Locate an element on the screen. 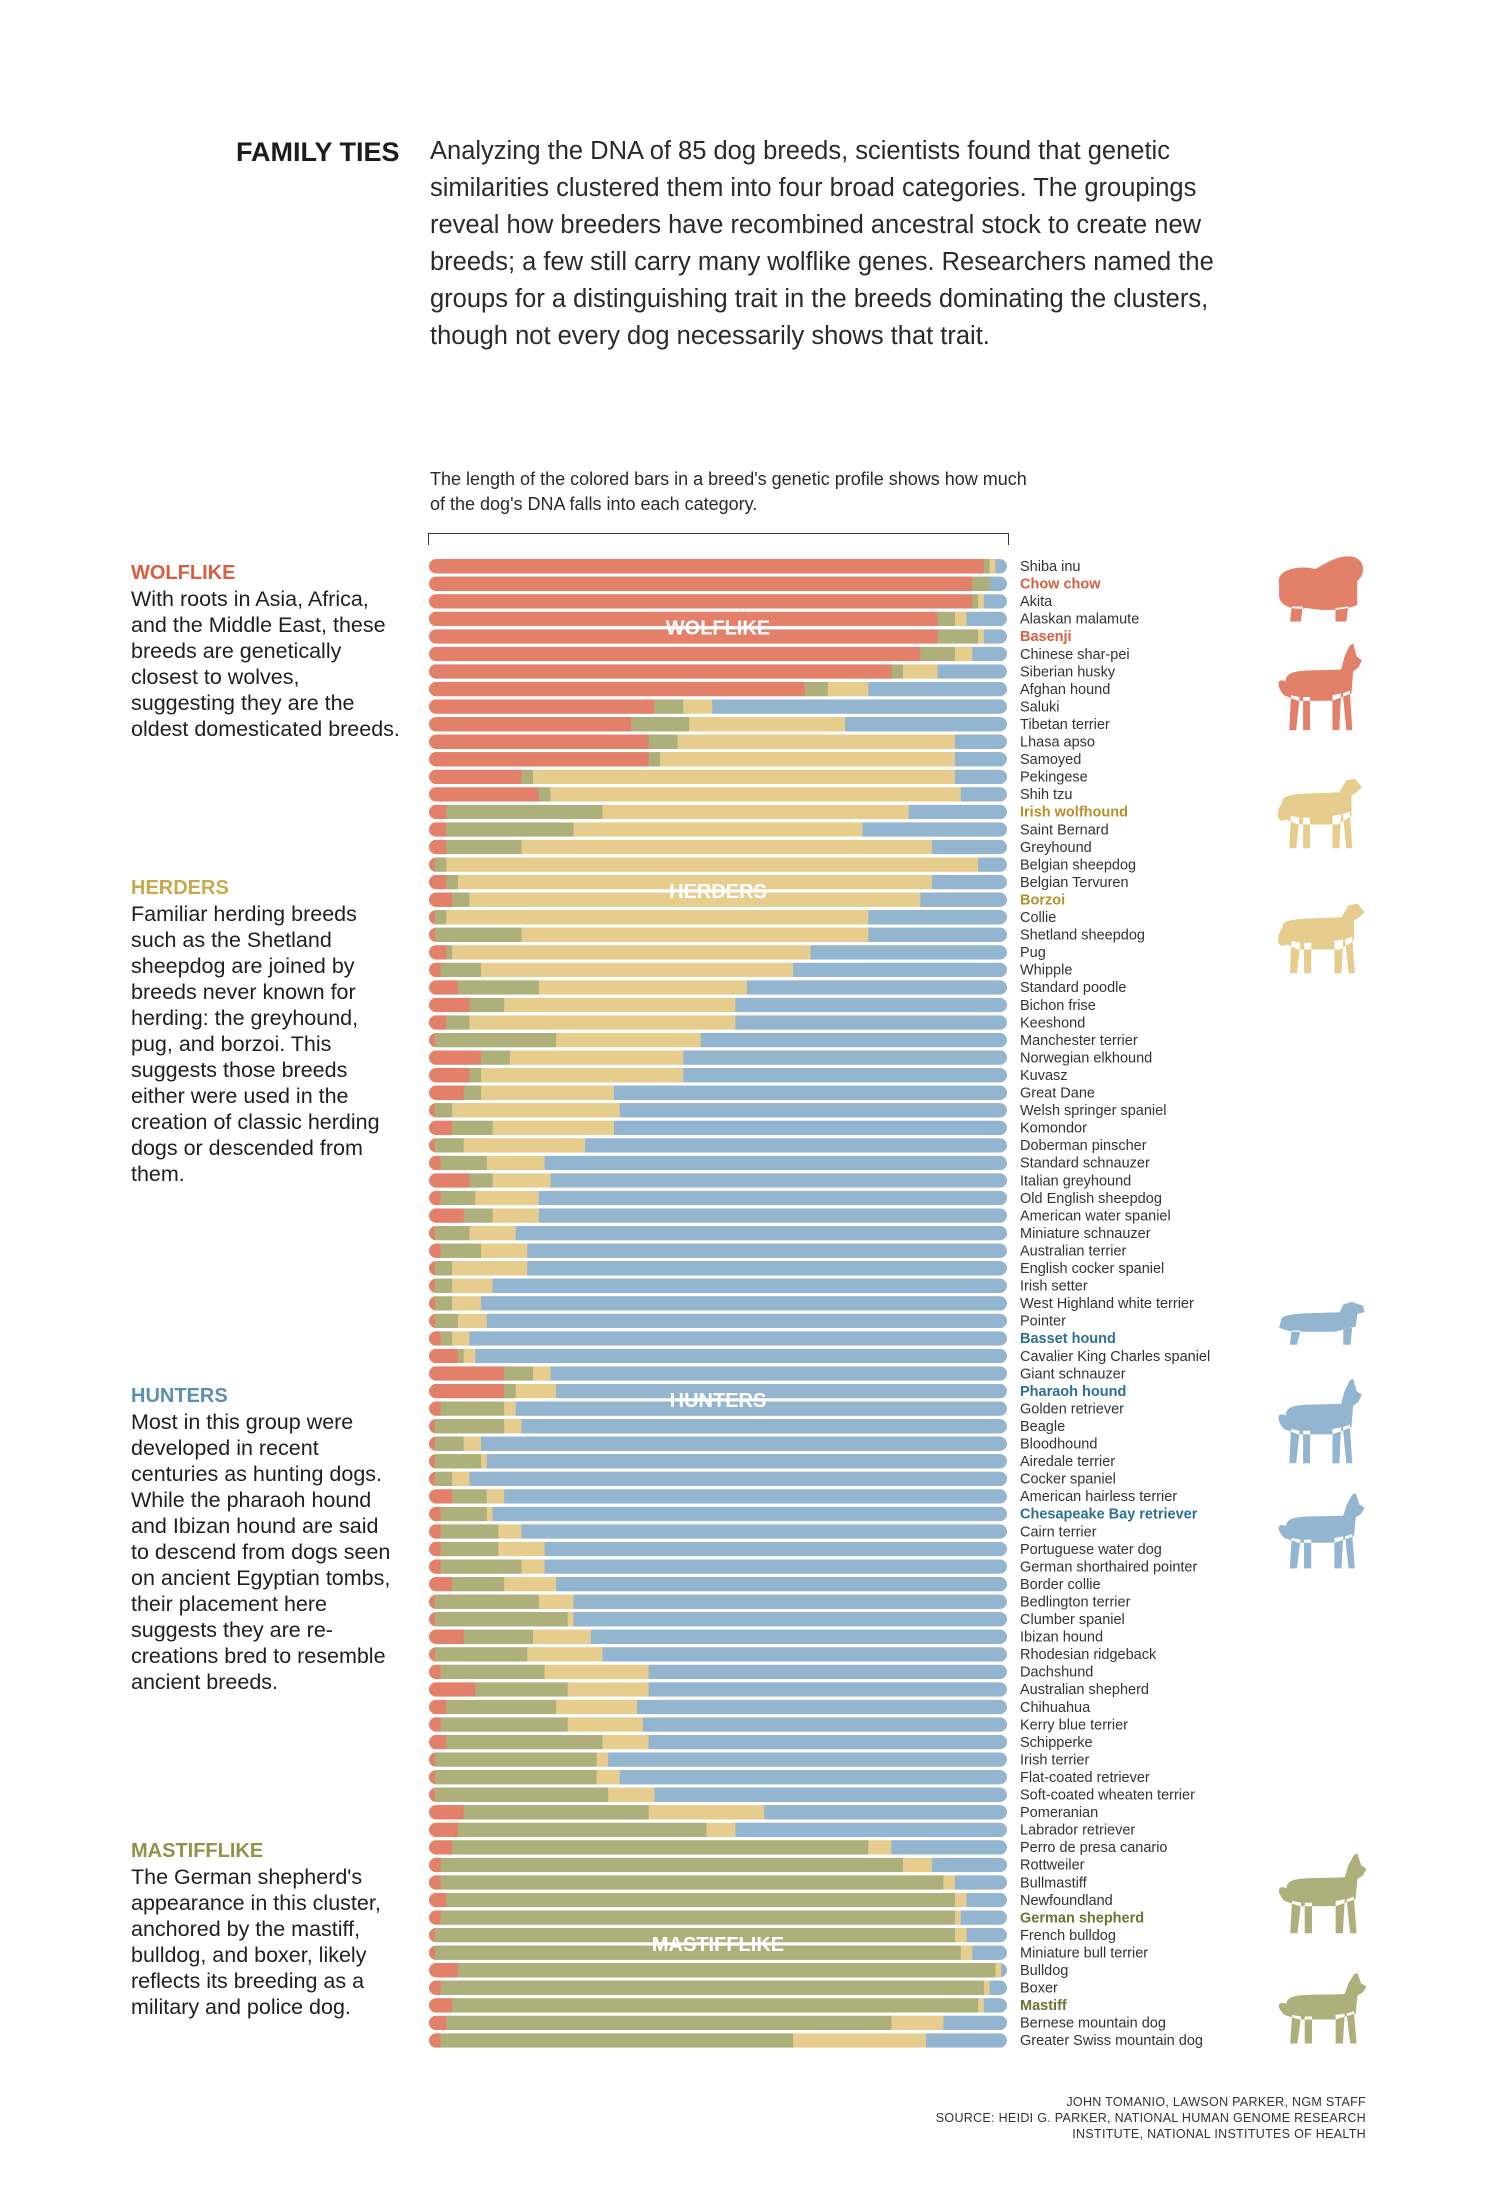  bar-doberman-pinscher is located at coordinates (718, 1145).